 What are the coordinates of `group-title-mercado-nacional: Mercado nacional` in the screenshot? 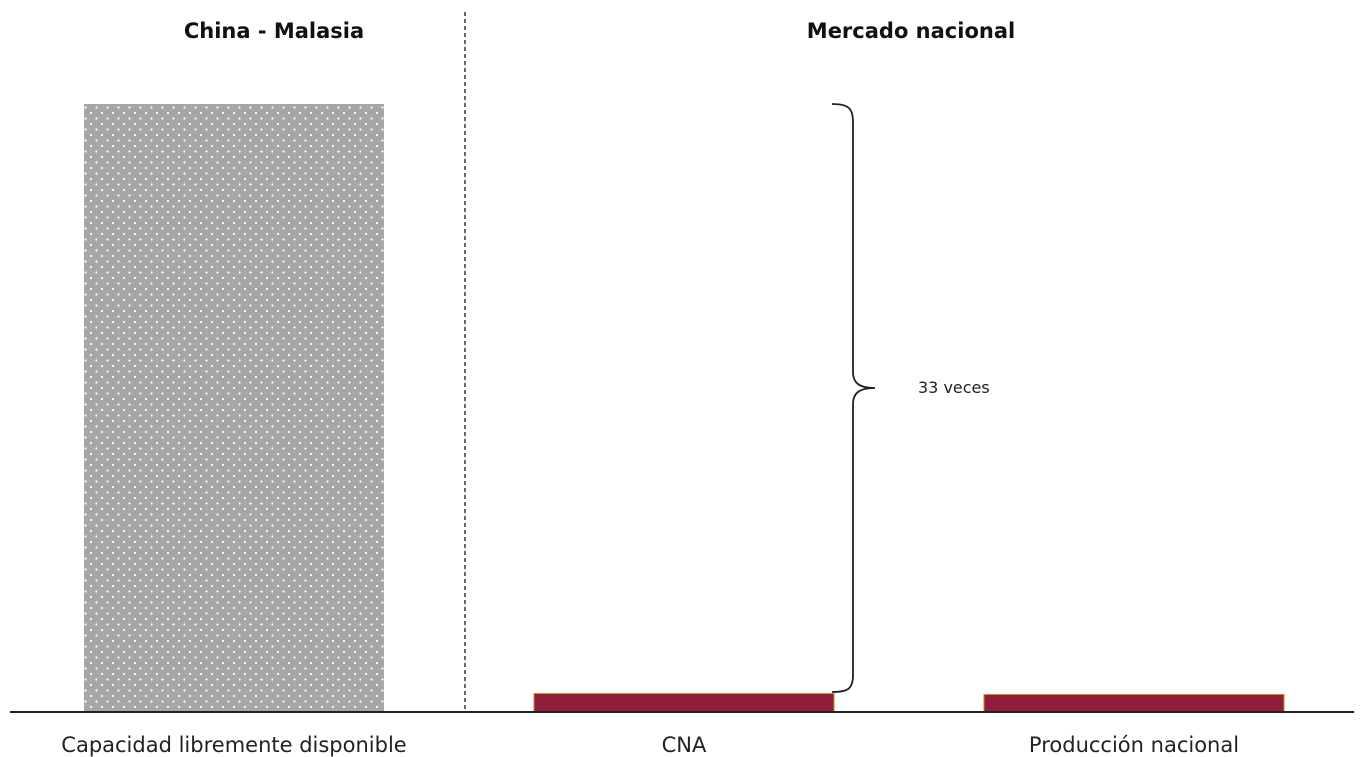 It's located at (911, 31).